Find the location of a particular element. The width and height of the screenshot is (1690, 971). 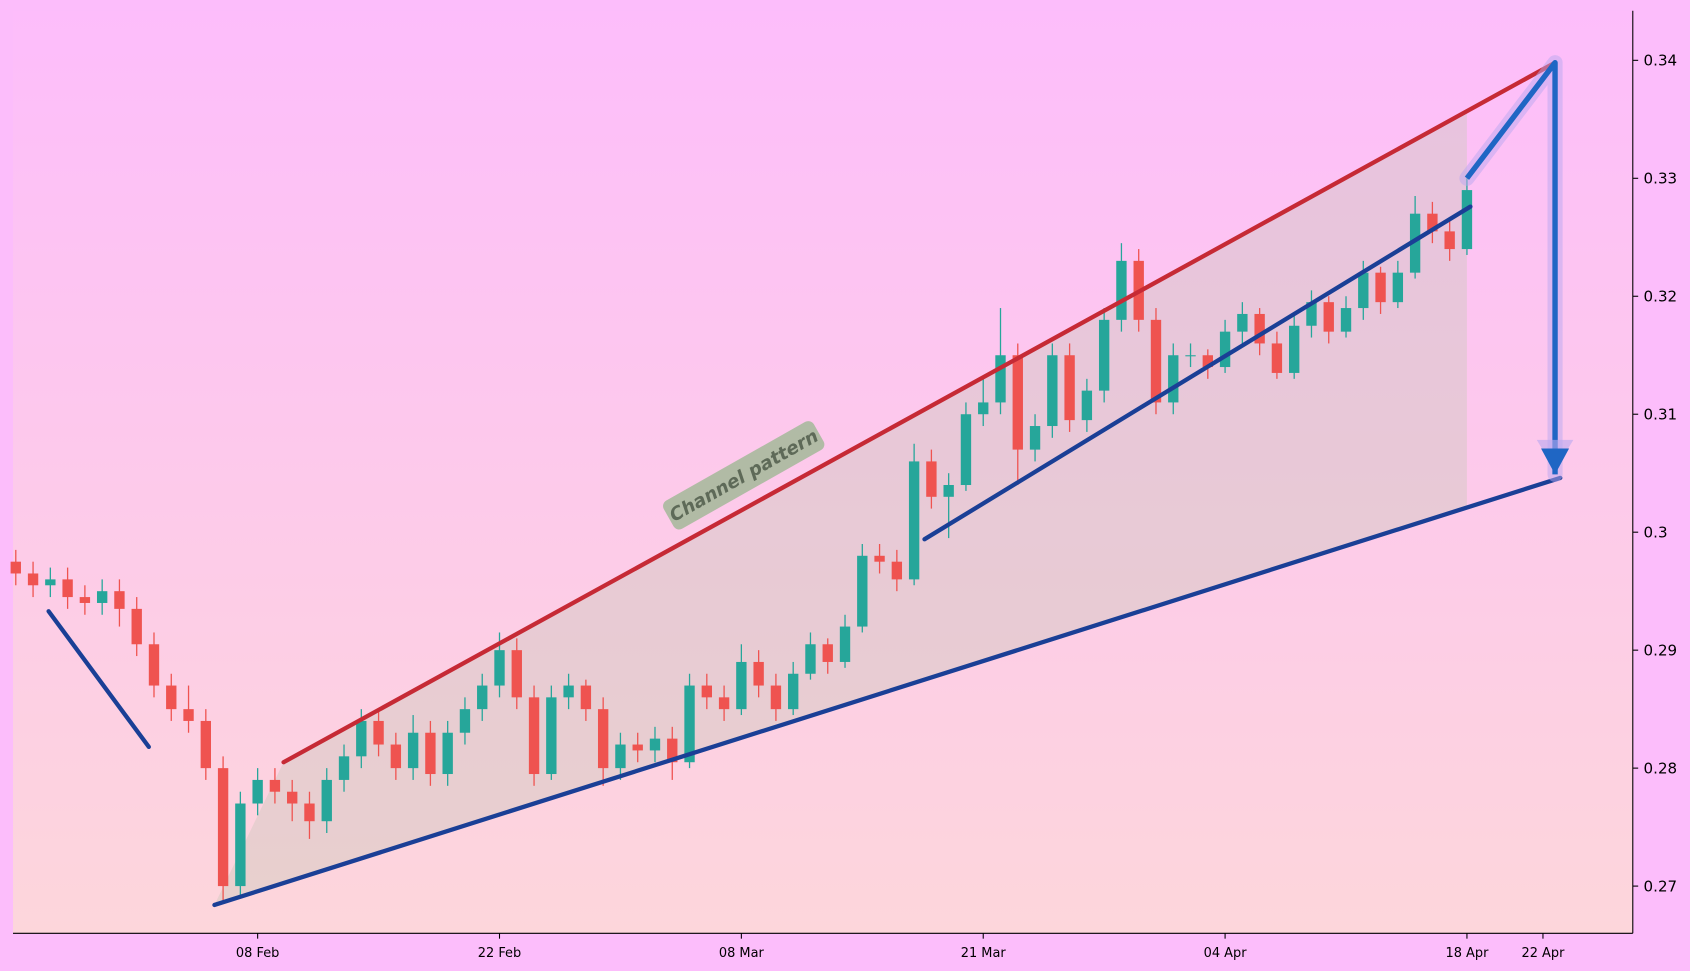

x-tick-label: 21 Mar is located at coordinates (984, 953).